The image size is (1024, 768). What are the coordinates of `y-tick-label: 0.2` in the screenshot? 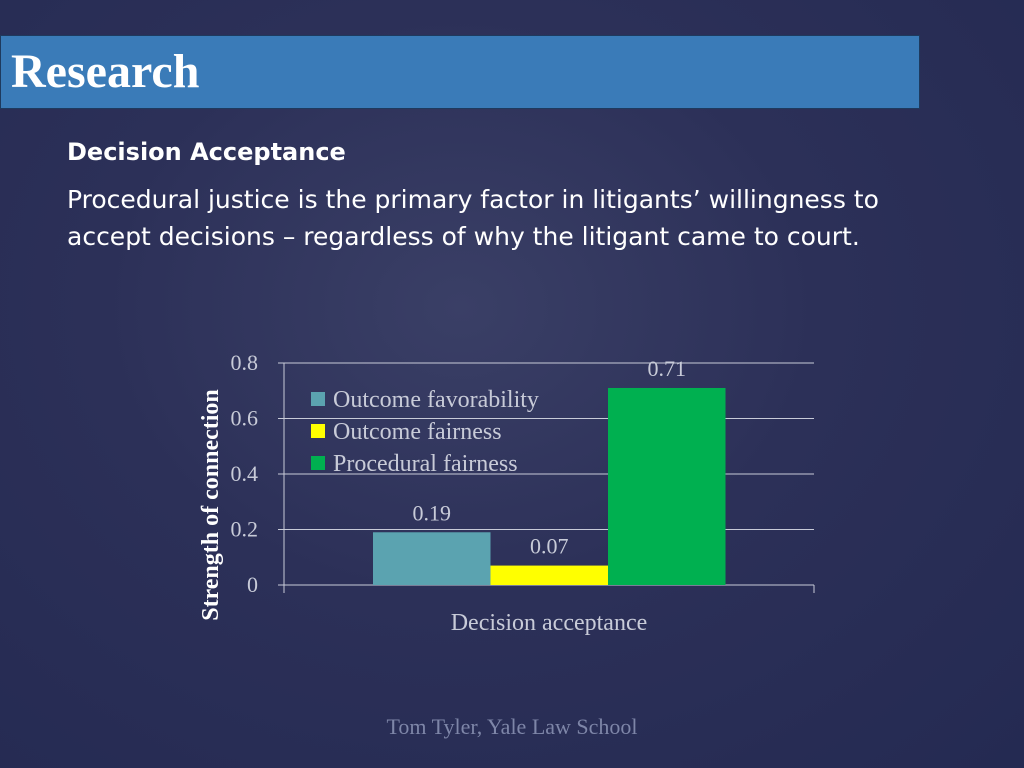 It's located at (245, 529).